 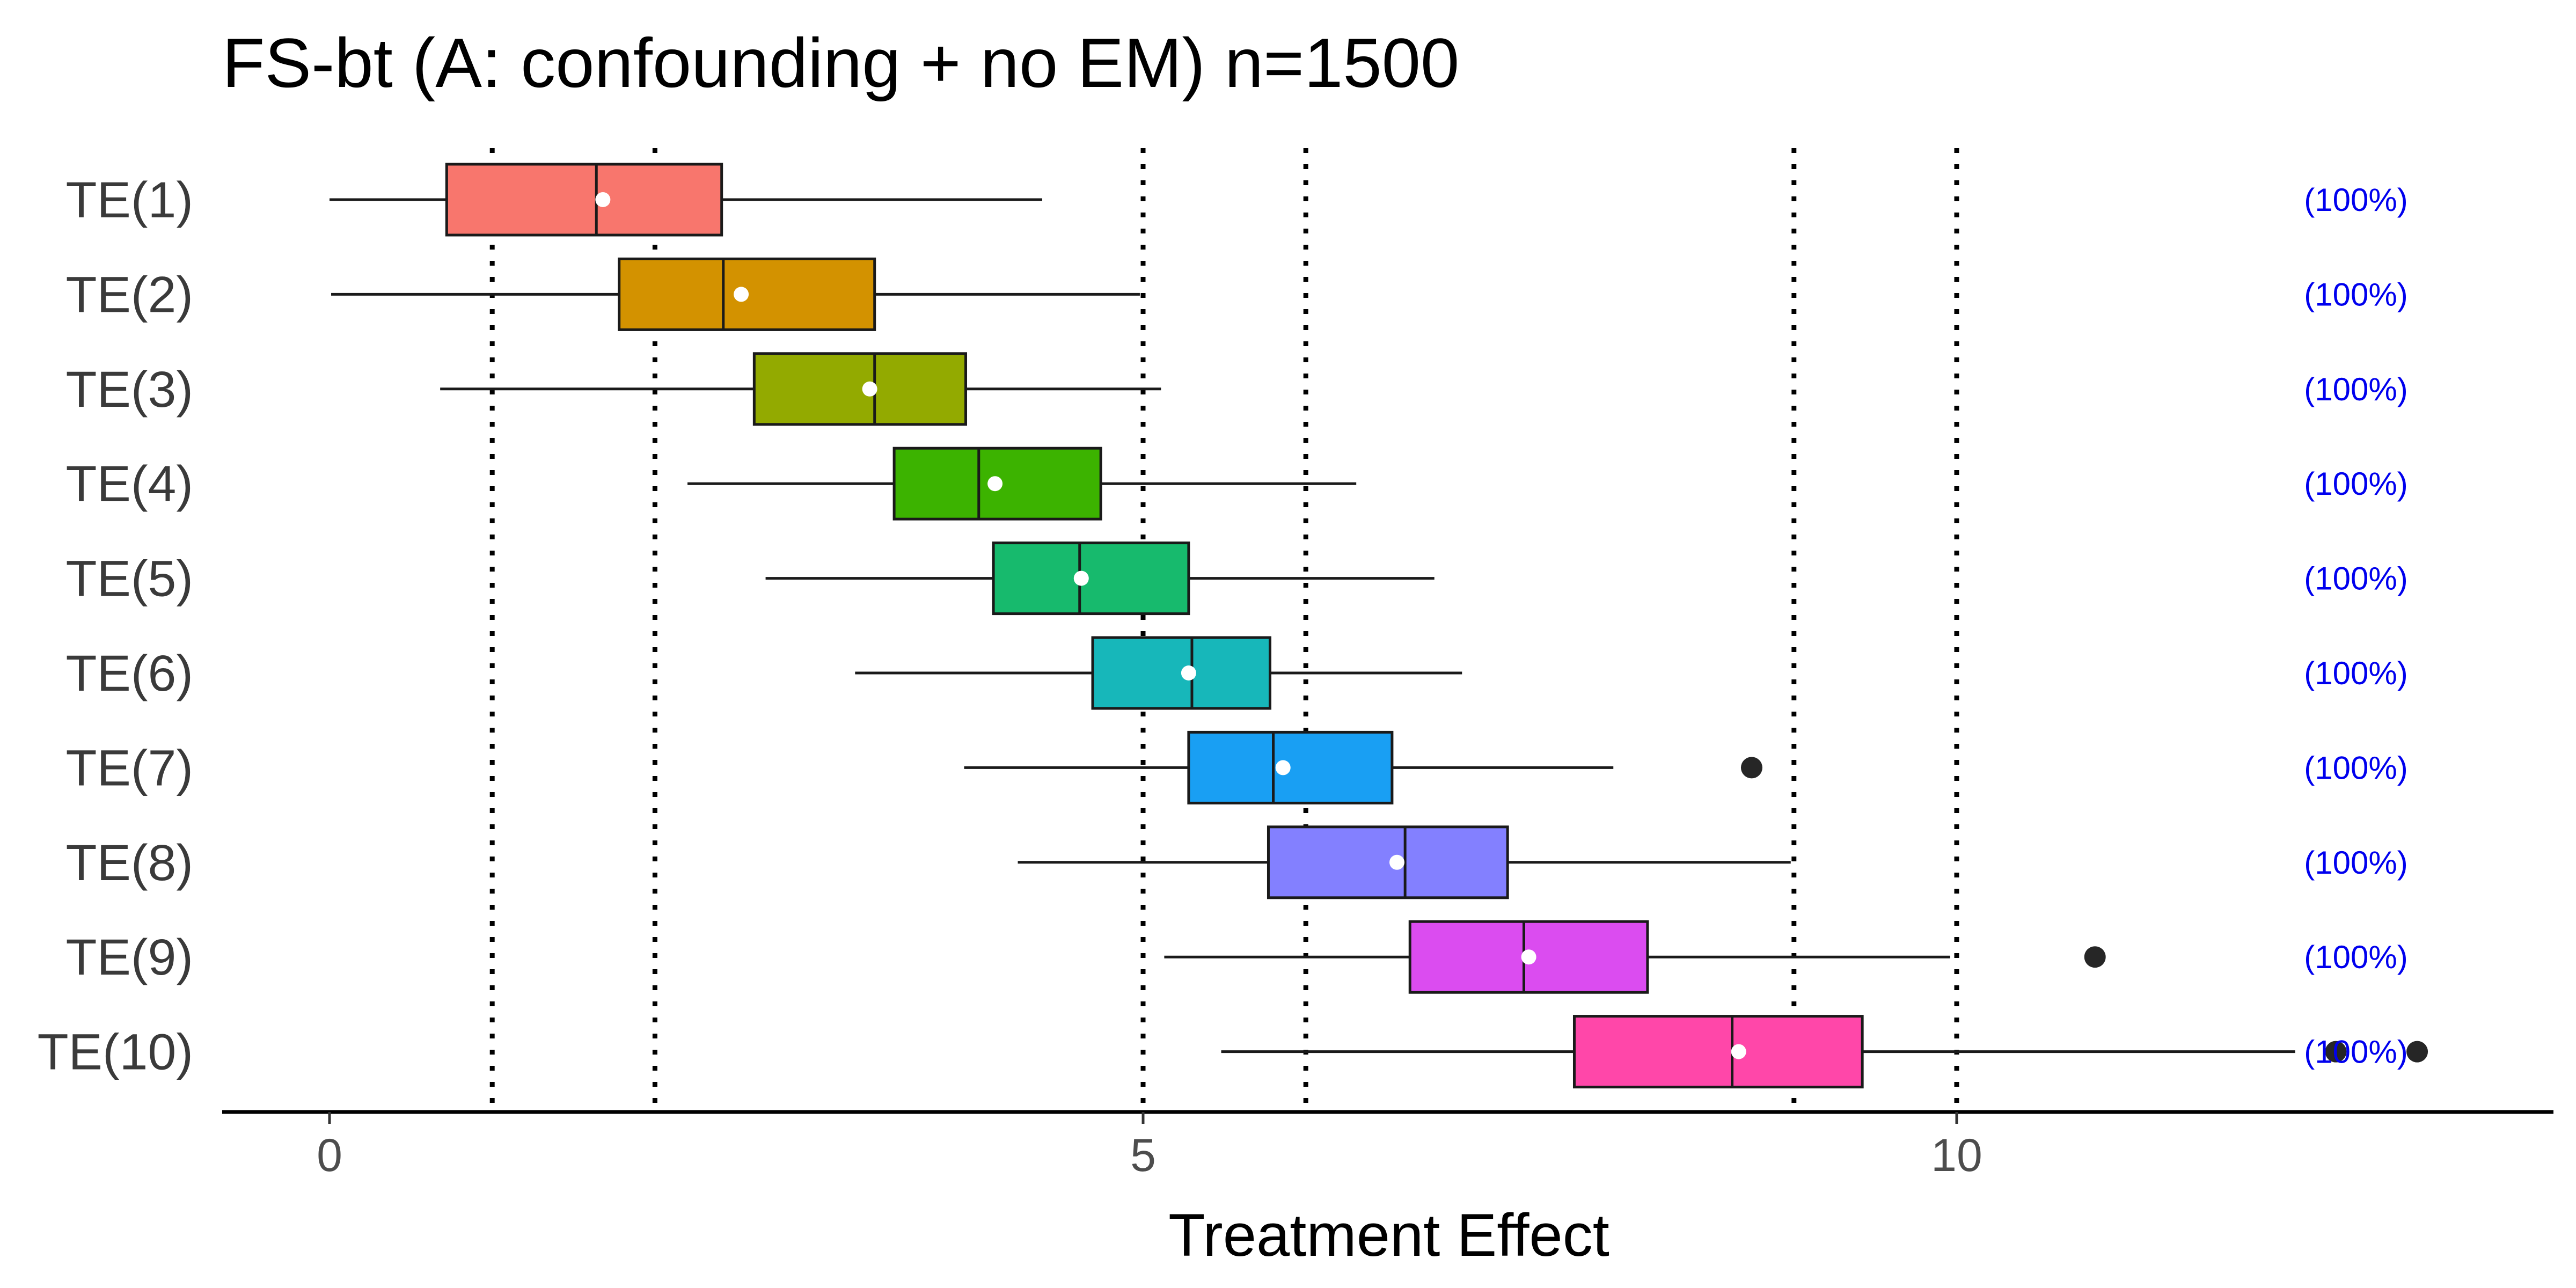 What do you see at coordinates (1956, 1155) in the screenshot?
I see `x-tick-label: 10` at bounding box center [1956, 1155].